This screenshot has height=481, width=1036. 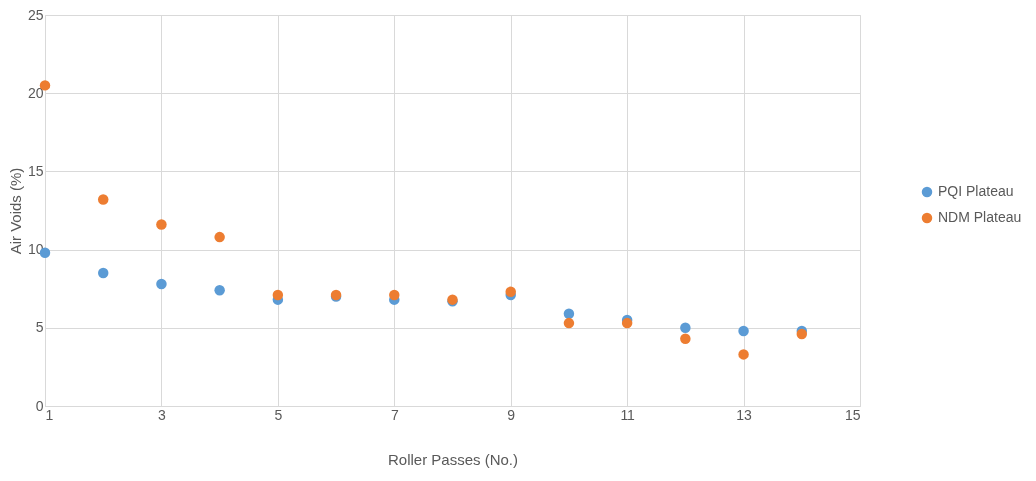 I want to click on y-tick-label: 25, so click(x=35, y=14).